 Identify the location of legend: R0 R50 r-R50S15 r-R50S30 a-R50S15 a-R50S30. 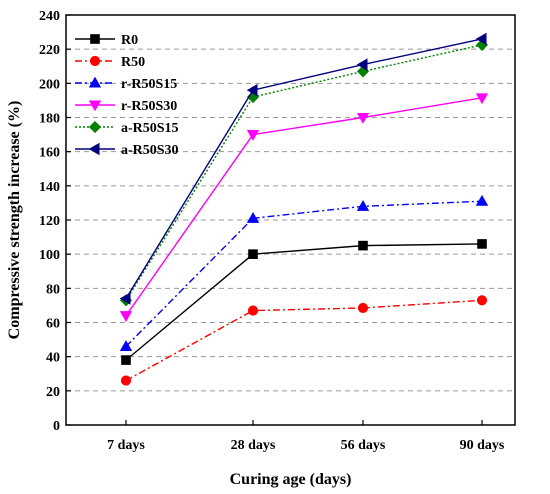
(127, 95).